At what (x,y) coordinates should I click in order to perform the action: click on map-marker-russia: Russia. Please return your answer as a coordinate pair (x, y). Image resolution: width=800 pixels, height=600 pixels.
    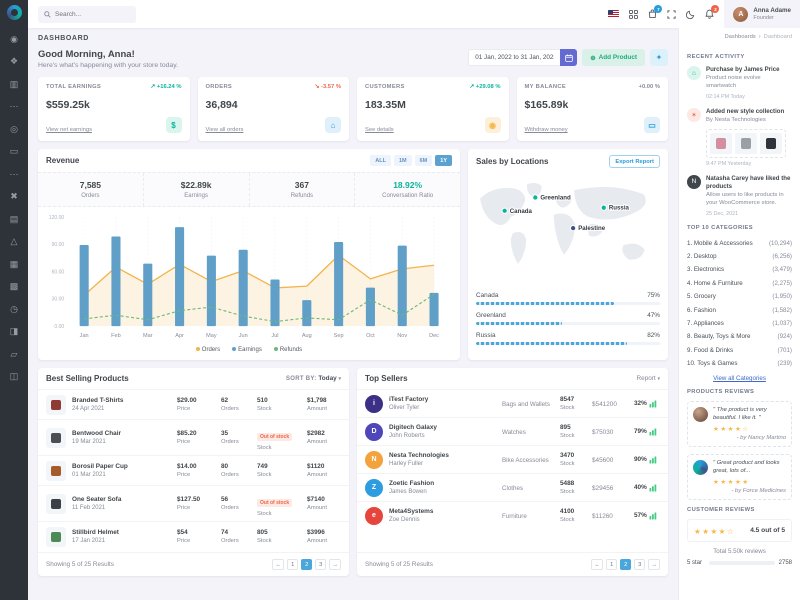
    Looking at the image, I should click on (615, 208).